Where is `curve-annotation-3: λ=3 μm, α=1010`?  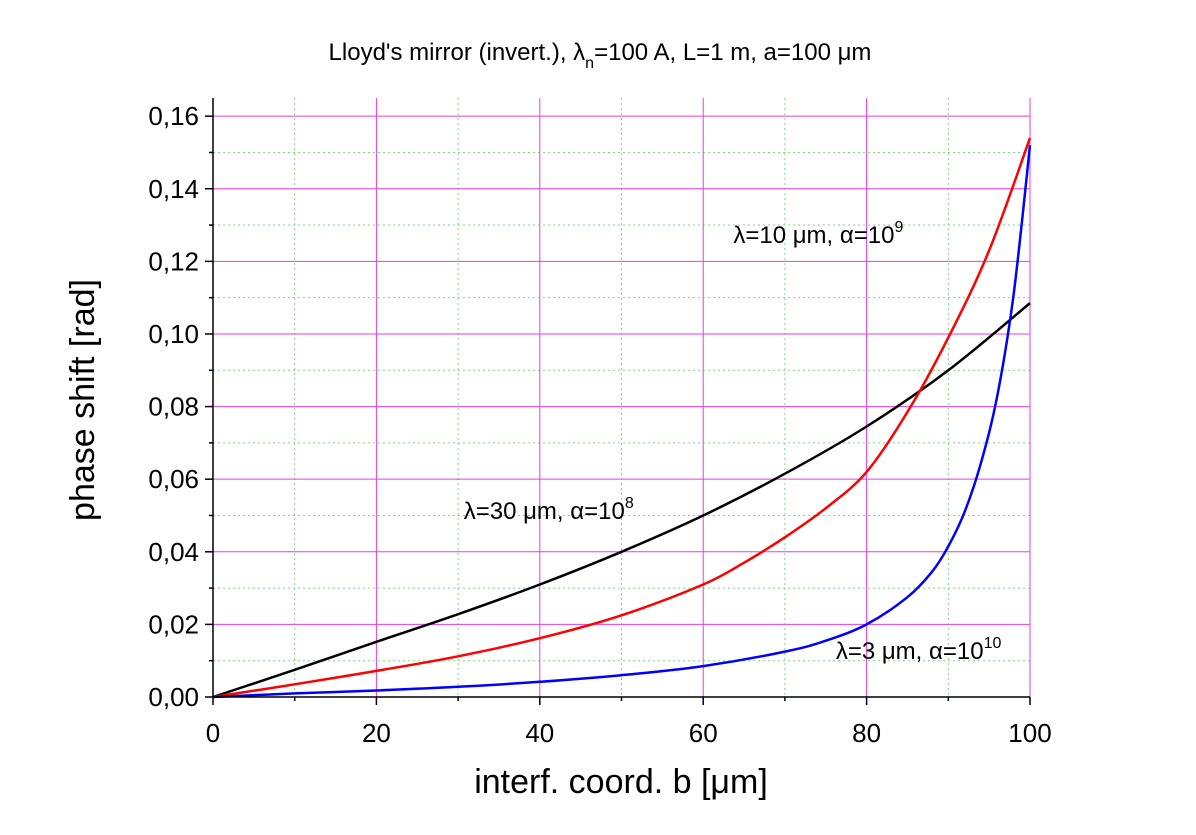 curve-annotation-3: λ=3 μm, α=1010 is located at coordinates (919, 650).